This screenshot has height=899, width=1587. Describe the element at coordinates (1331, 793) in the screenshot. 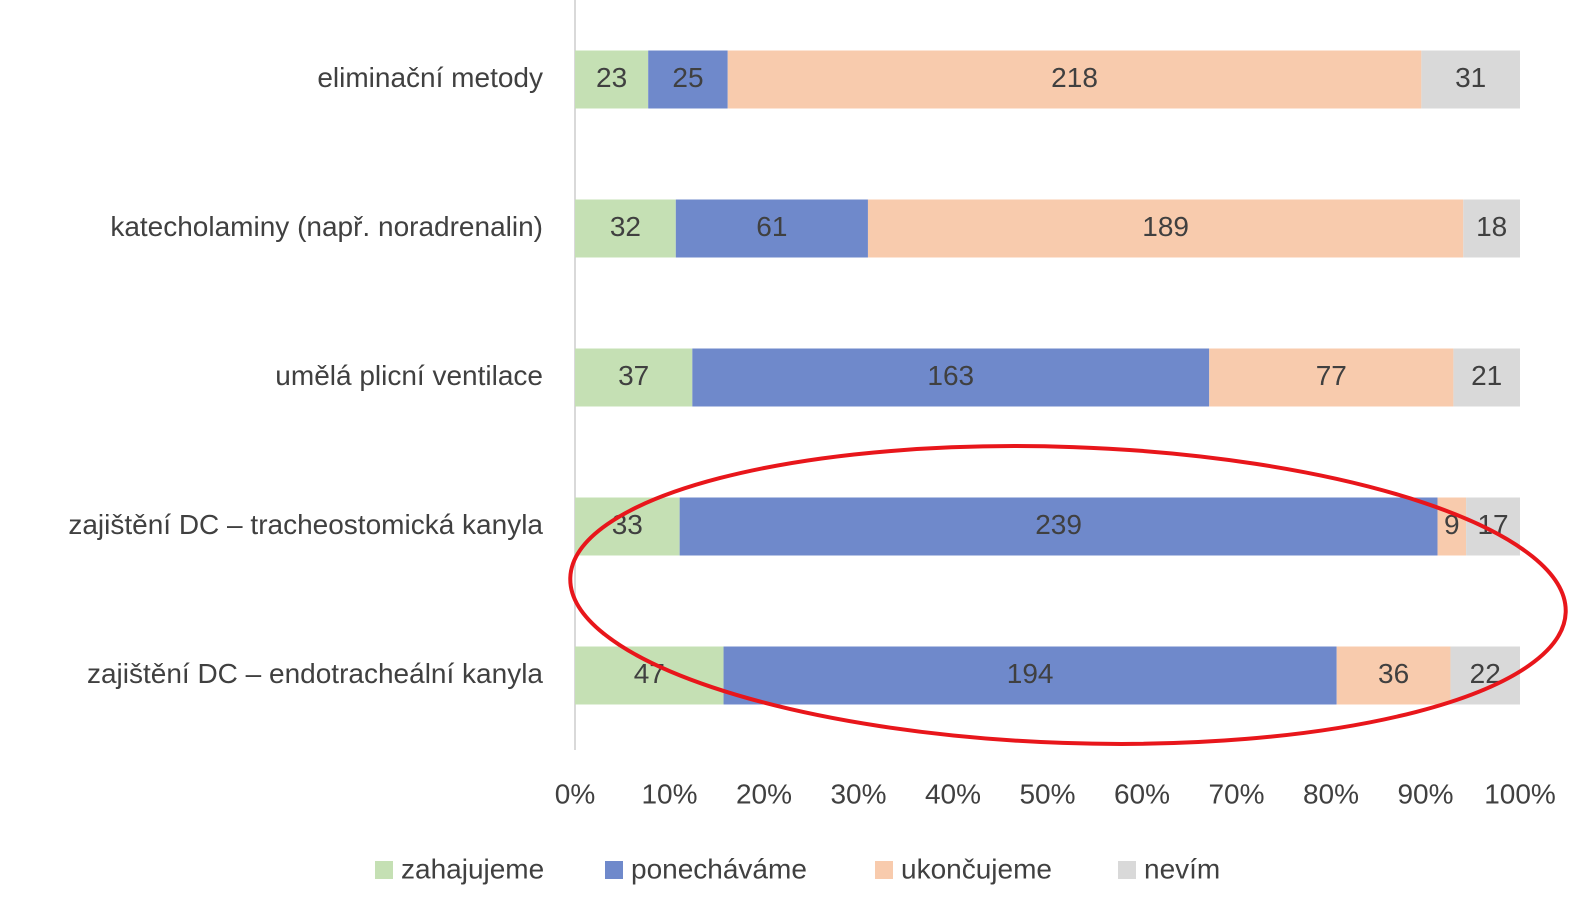

I see `x-tick-label: 80%` at that location.